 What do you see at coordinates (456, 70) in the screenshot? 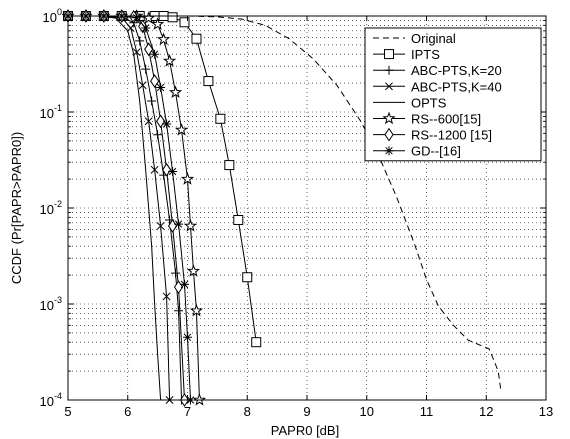
I see `legend-label: ABC-PTS,K=20` at bounding box center [456, 70].